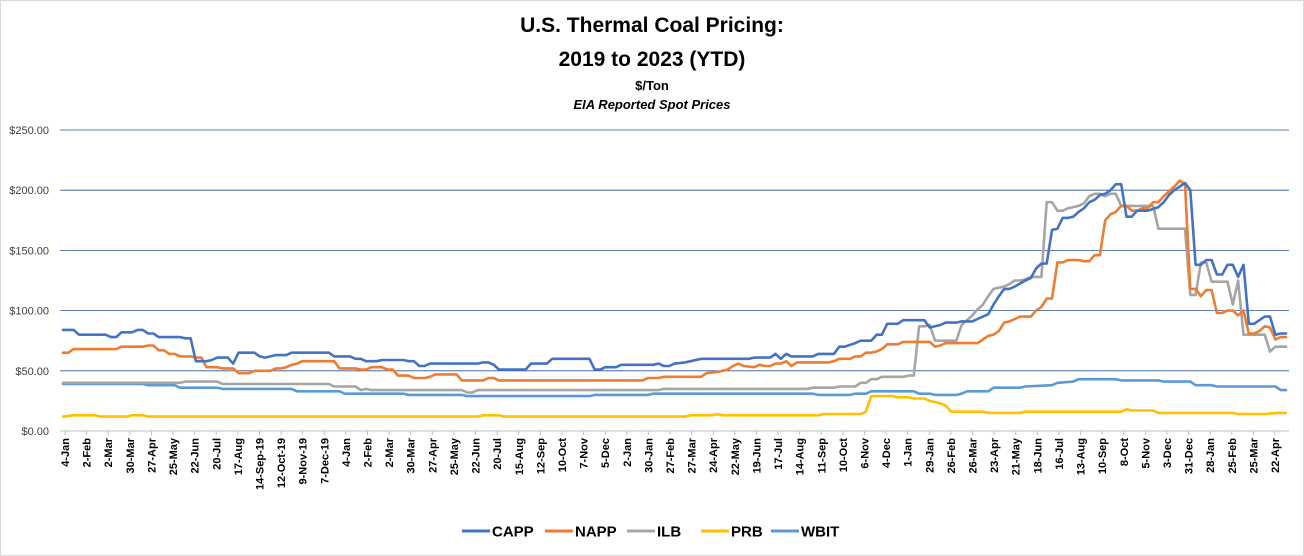 The width and height of the screenshot is (1304, 556). What do you see at coordinates (29, 131) in the screenshot?
I see `y-tick-label: $250.00` at bounding box center [29, 131].